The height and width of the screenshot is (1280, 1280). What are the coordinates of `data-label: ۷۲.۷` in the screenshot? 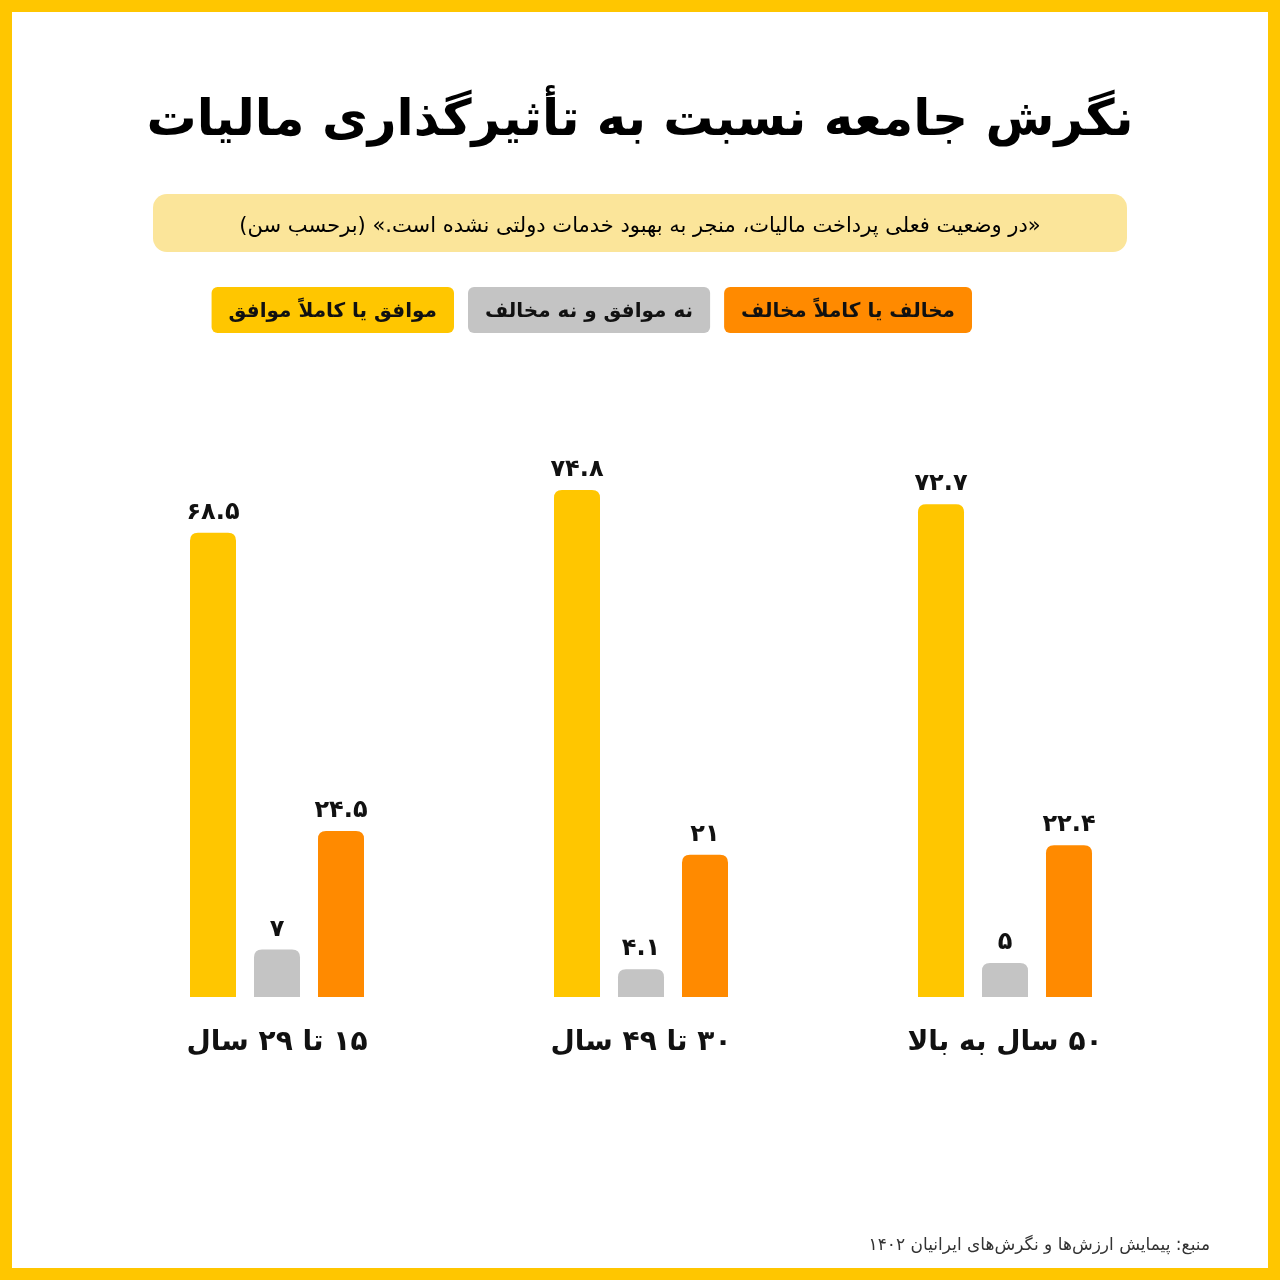 It's located at (941, 482).